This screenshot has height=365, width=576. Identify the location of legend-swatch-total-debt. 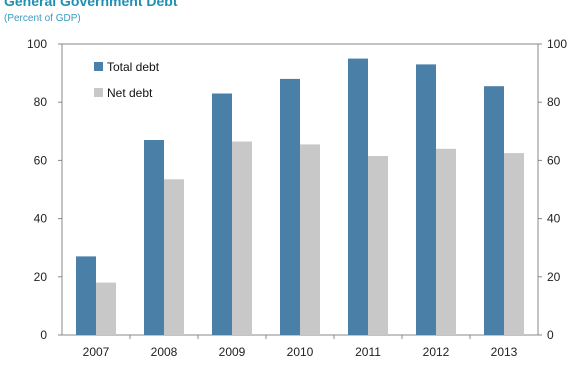
(98, 66).